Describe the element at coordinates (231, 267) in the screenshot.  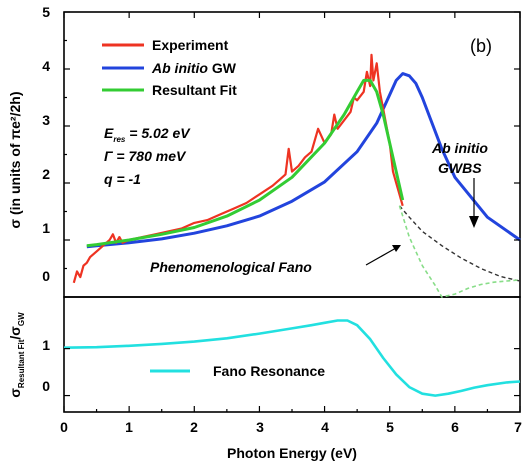
I see `annotation-phenomenological-fano: Phenomenological Fano` at that location.